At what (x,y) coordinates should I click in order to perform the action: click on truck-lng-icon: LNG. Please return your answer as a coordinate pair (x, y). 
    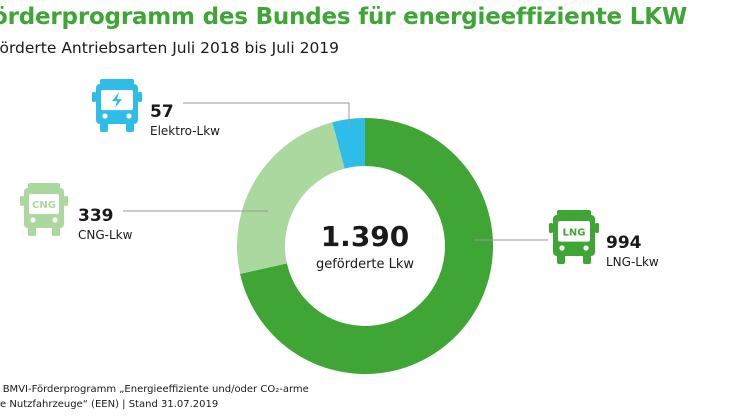
    Looking at the image, I should click on (574, 237).